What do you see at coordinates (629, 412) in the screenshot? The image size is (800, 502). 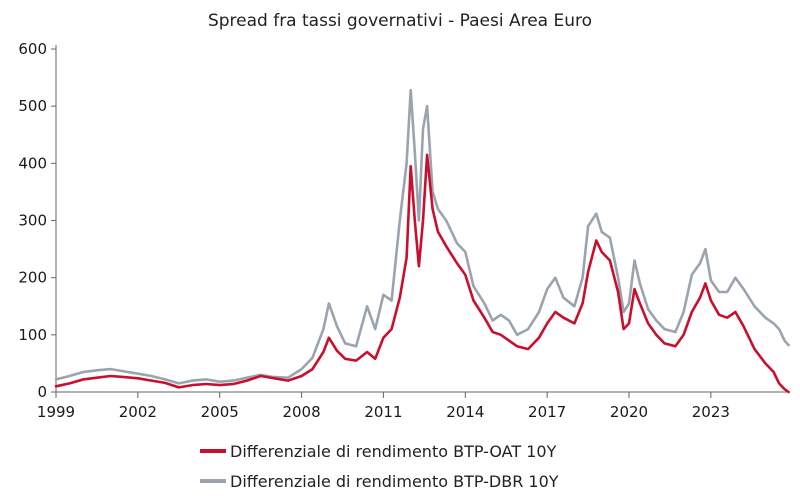 I see `x-tick-label: 2020` at bounding box center [629, 412].